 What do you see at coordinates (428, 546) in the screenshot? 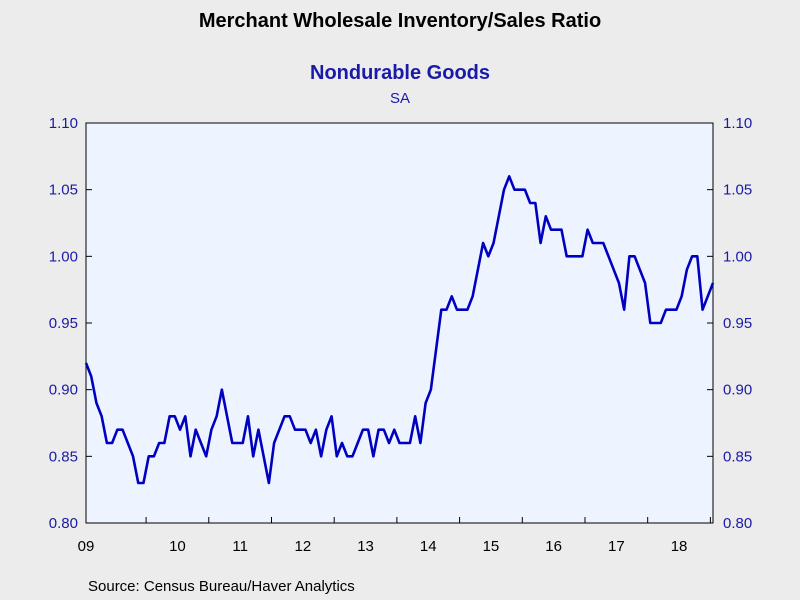
I see `x-tick-label: 14` at bounding box center [428, 546].